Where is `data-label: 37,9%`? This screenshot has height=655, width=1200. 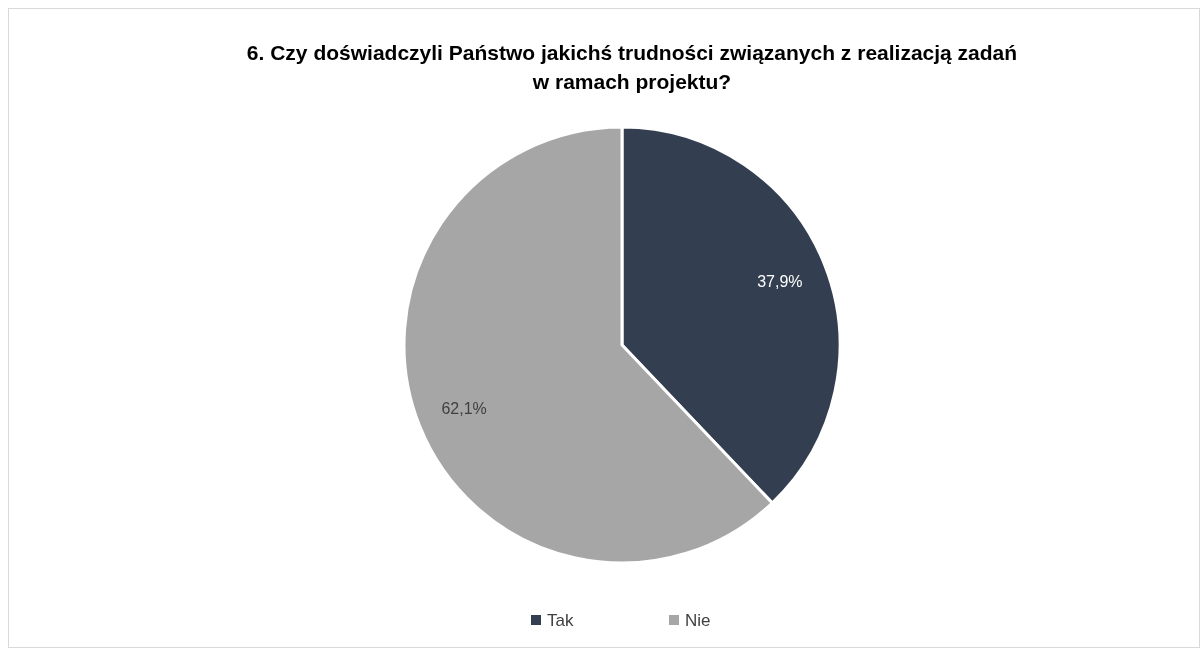
data-label: 37,9% is located at coordinates (780, 282).